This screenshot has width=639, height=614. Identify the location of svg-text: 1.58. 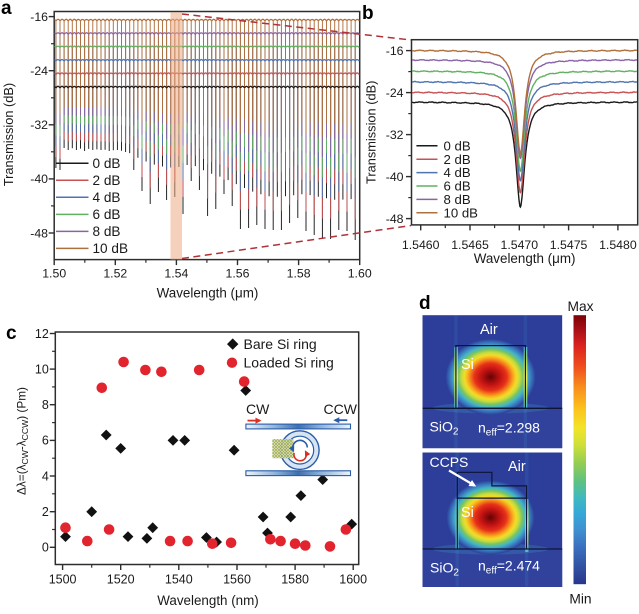
(299, 274).